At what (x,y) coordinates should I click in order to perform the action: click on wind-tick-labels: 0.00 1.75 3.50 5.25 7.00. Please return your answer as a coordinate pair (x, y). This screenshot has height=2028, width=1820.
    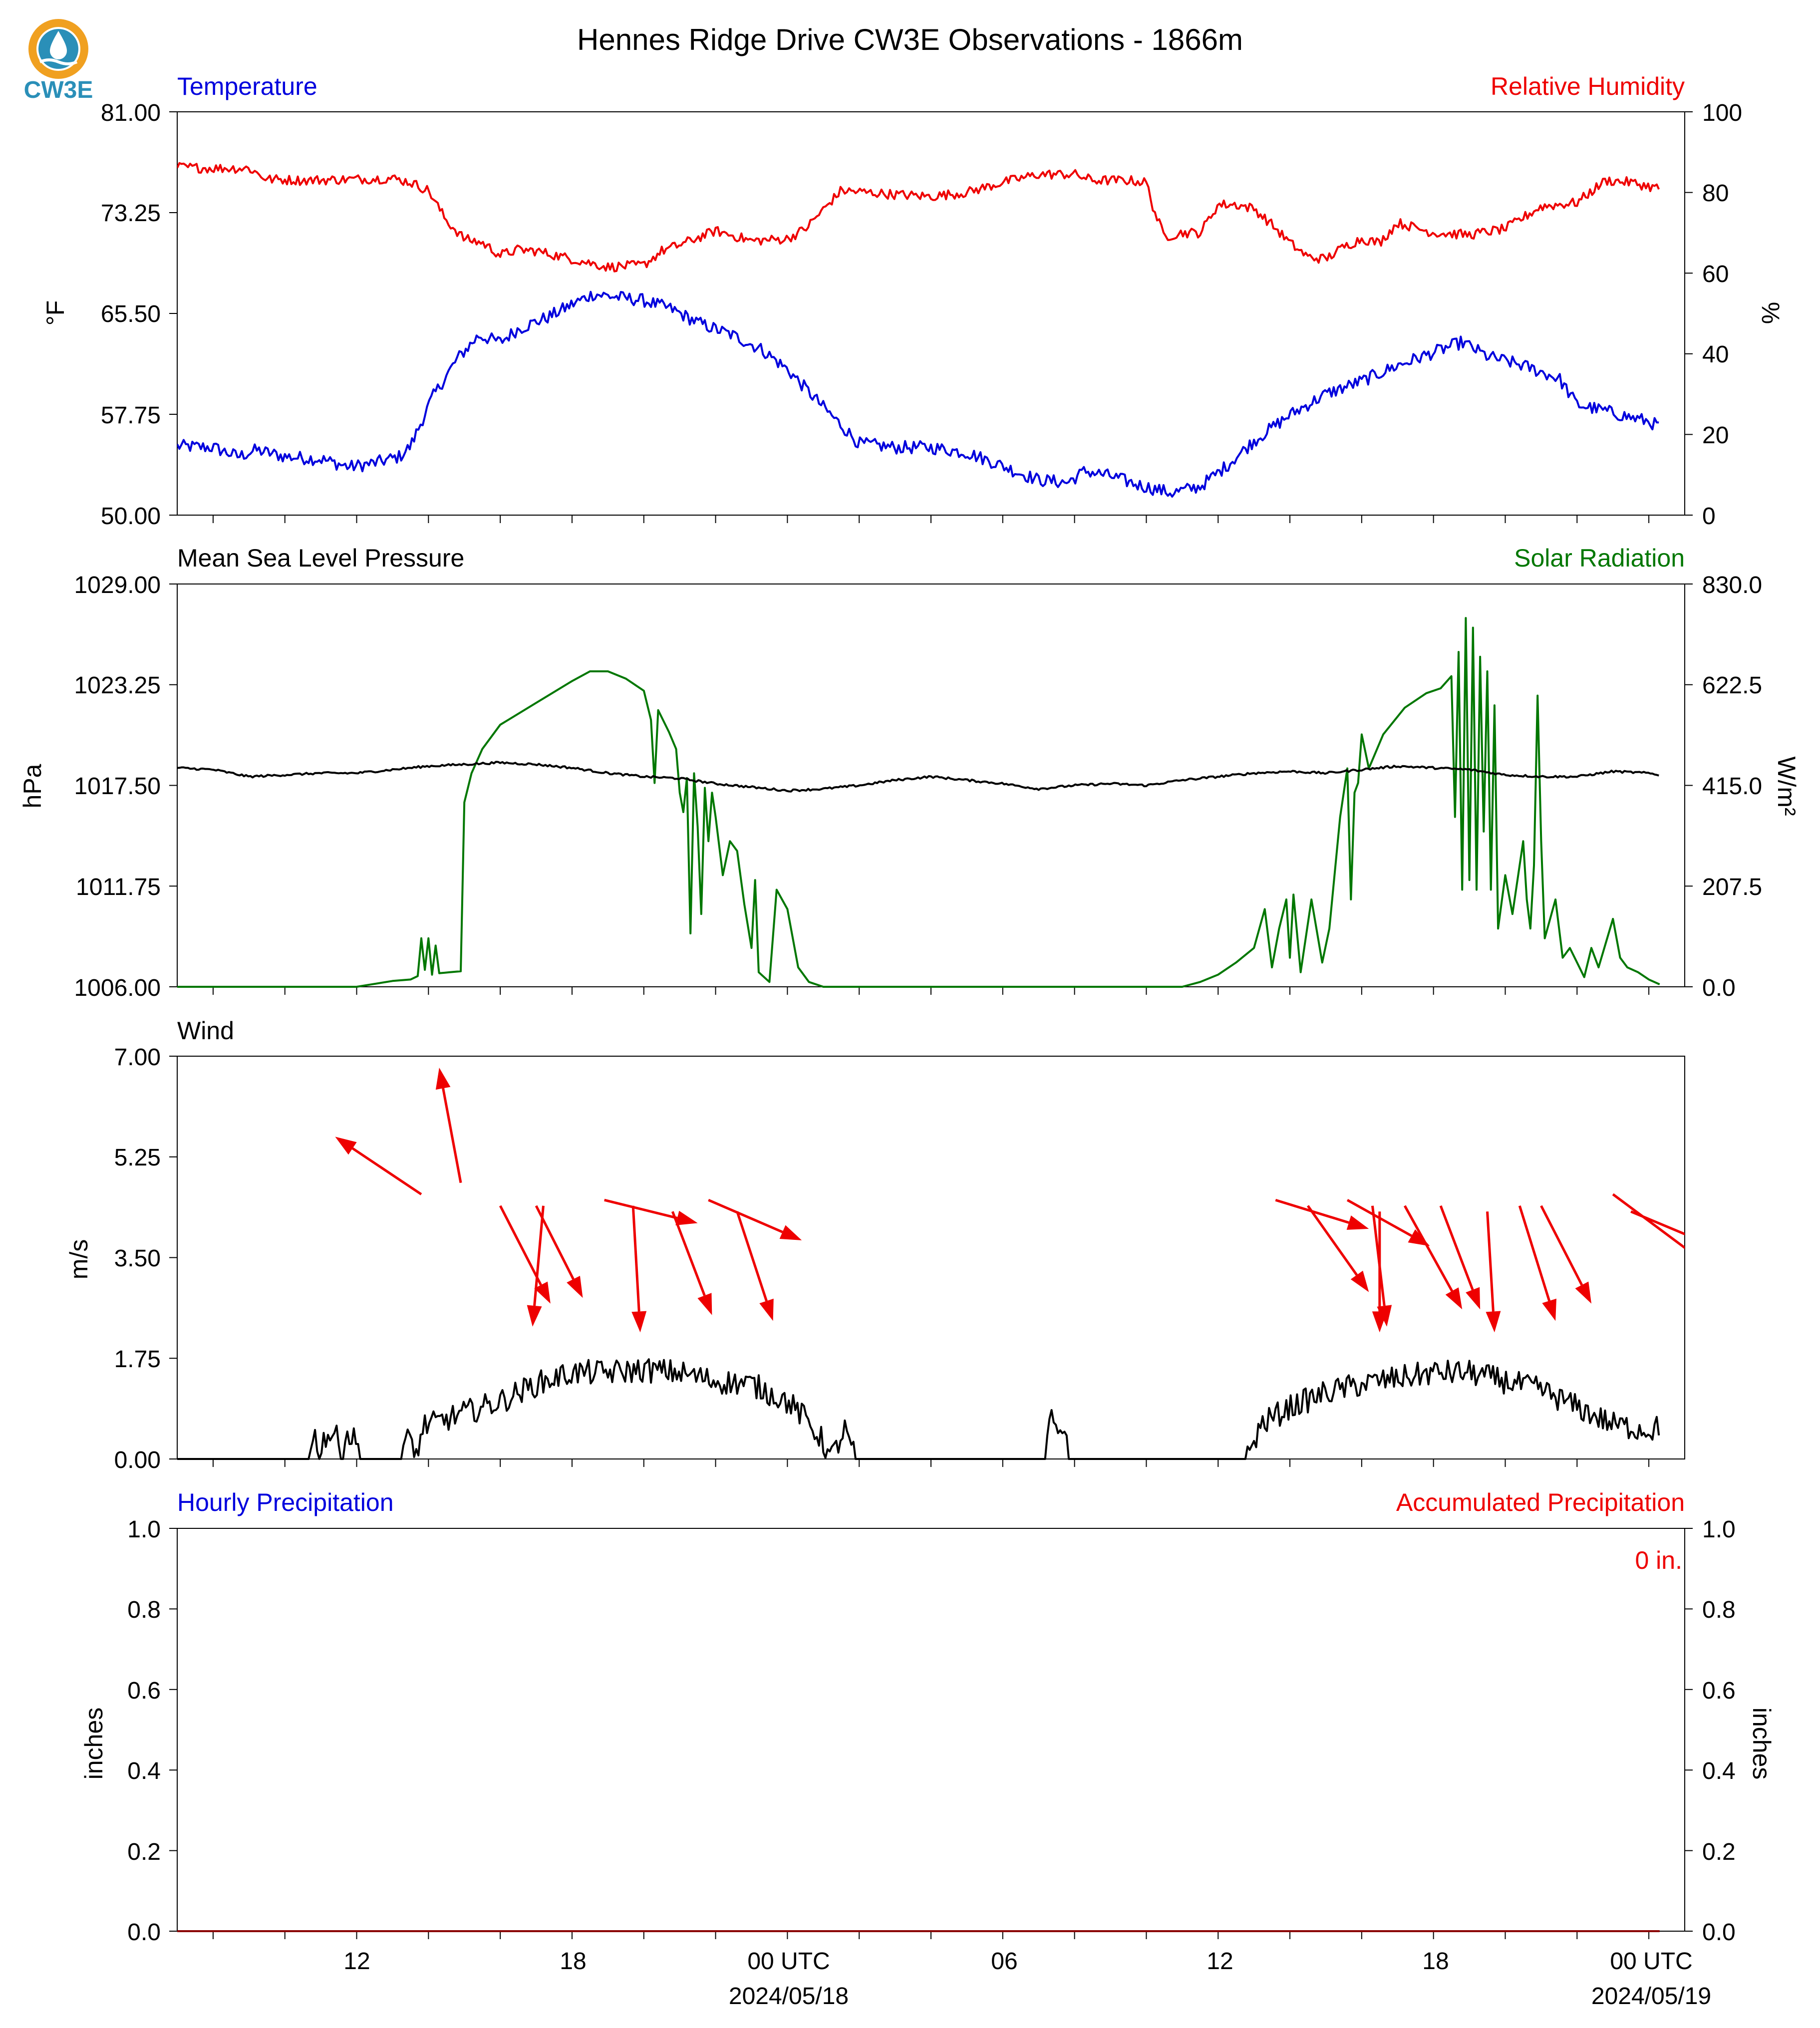
    Looking at the image, I should click on (137, 1258).